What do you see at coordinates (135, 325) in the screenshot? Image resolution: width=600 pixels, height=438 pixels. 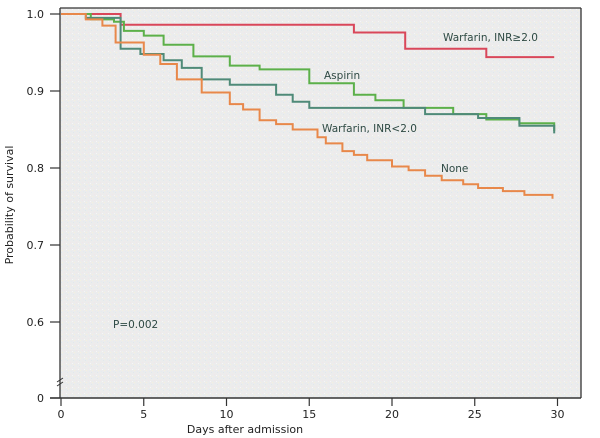 I see `p-value-annotation: P=0.002` at bounding box center [135, 325].